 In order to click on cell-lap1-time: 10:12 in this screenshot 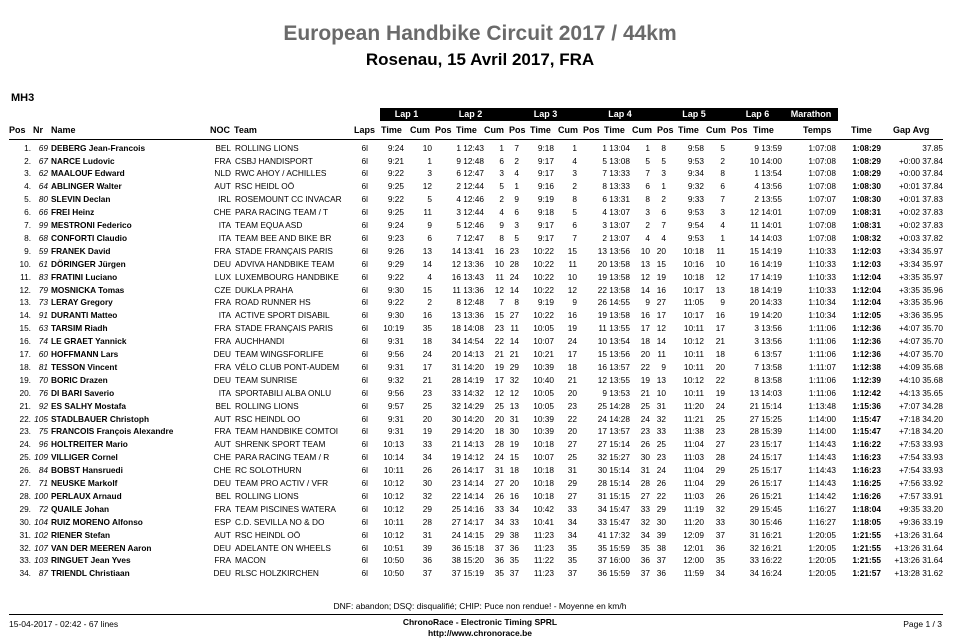, I will do `click(393, 508)`.